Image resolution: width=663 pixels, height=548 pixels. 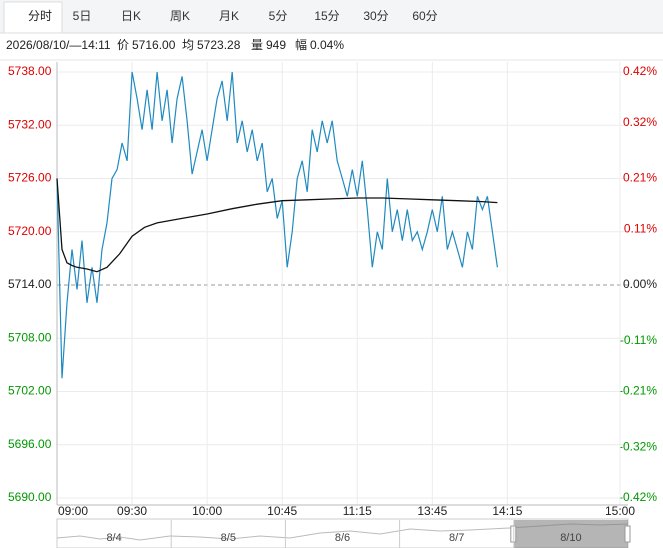 What do you see at coordinates (640, 178) in the screenshot?
I see `y2-tick-label: 0.21%` at bounding box center [640, 178].